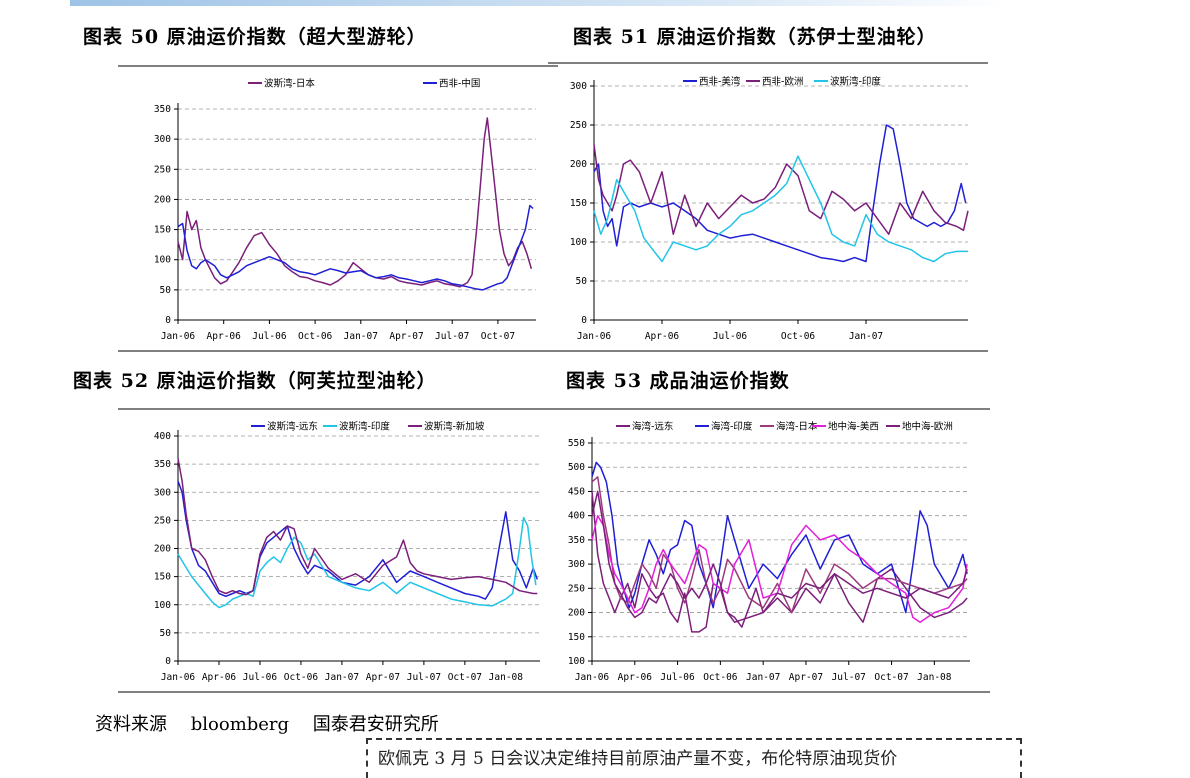 This screenshot has width=1190, height=778. What do you see at coordinates (131, 724) in the screenshot?
I see `source-label: 资料来源` at bounding box center [131, 724].